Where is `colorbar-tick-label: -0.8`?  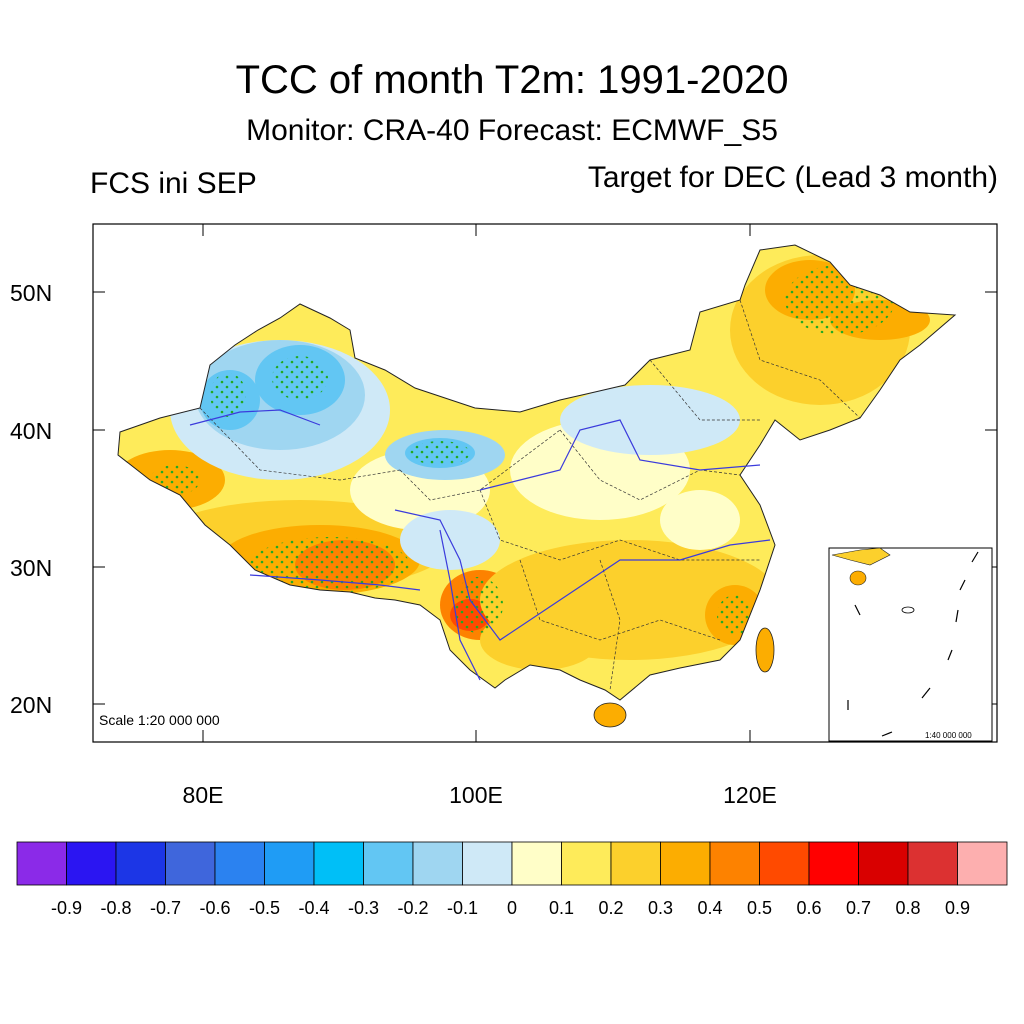
colorbar-tick-label: -0.8 is located at coordinates (116, 908).